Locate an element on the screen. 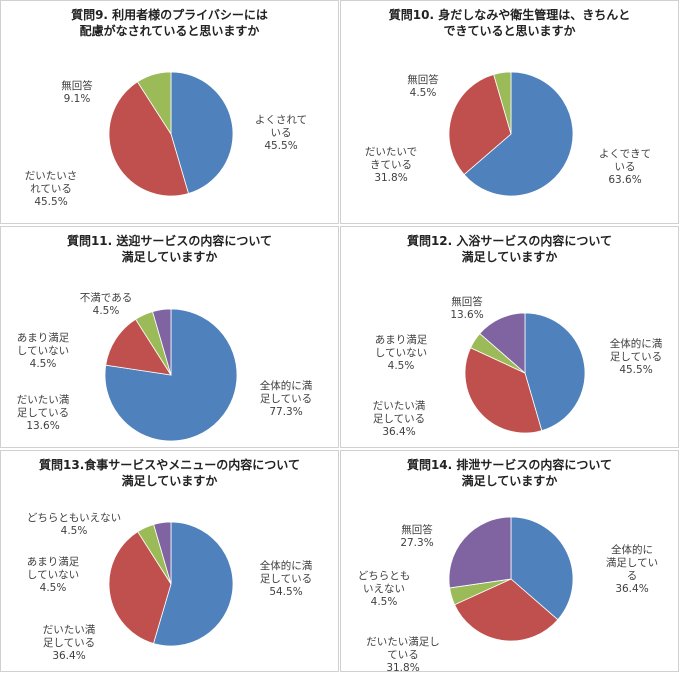  chart-title: 質問12. 入浴サービスの内容について 満足していますか is located at coordinates (509, 249).